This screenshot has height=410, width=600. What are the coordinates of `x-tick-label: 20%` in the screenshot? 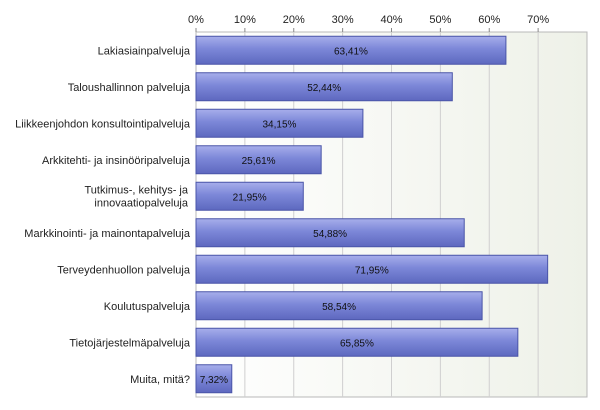 It's located at (294, 20).